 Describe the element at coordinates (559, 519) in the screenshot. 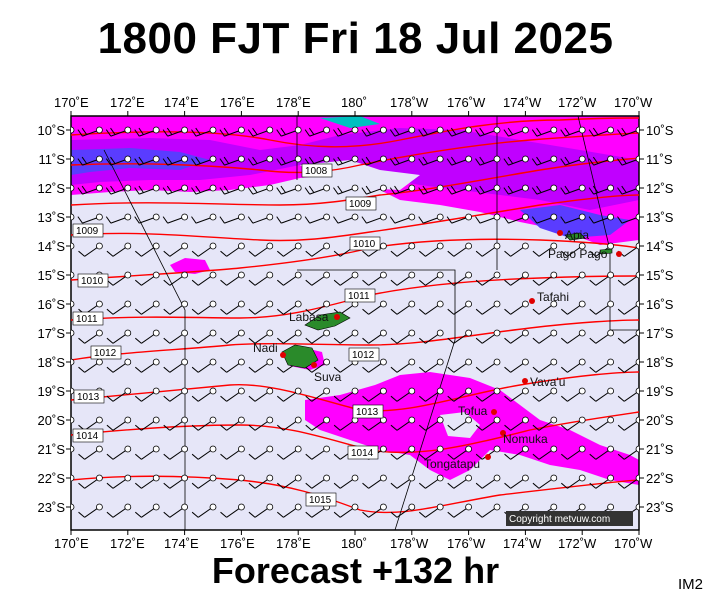

I see `svg-text: Copyright metvuw.com` at that location.